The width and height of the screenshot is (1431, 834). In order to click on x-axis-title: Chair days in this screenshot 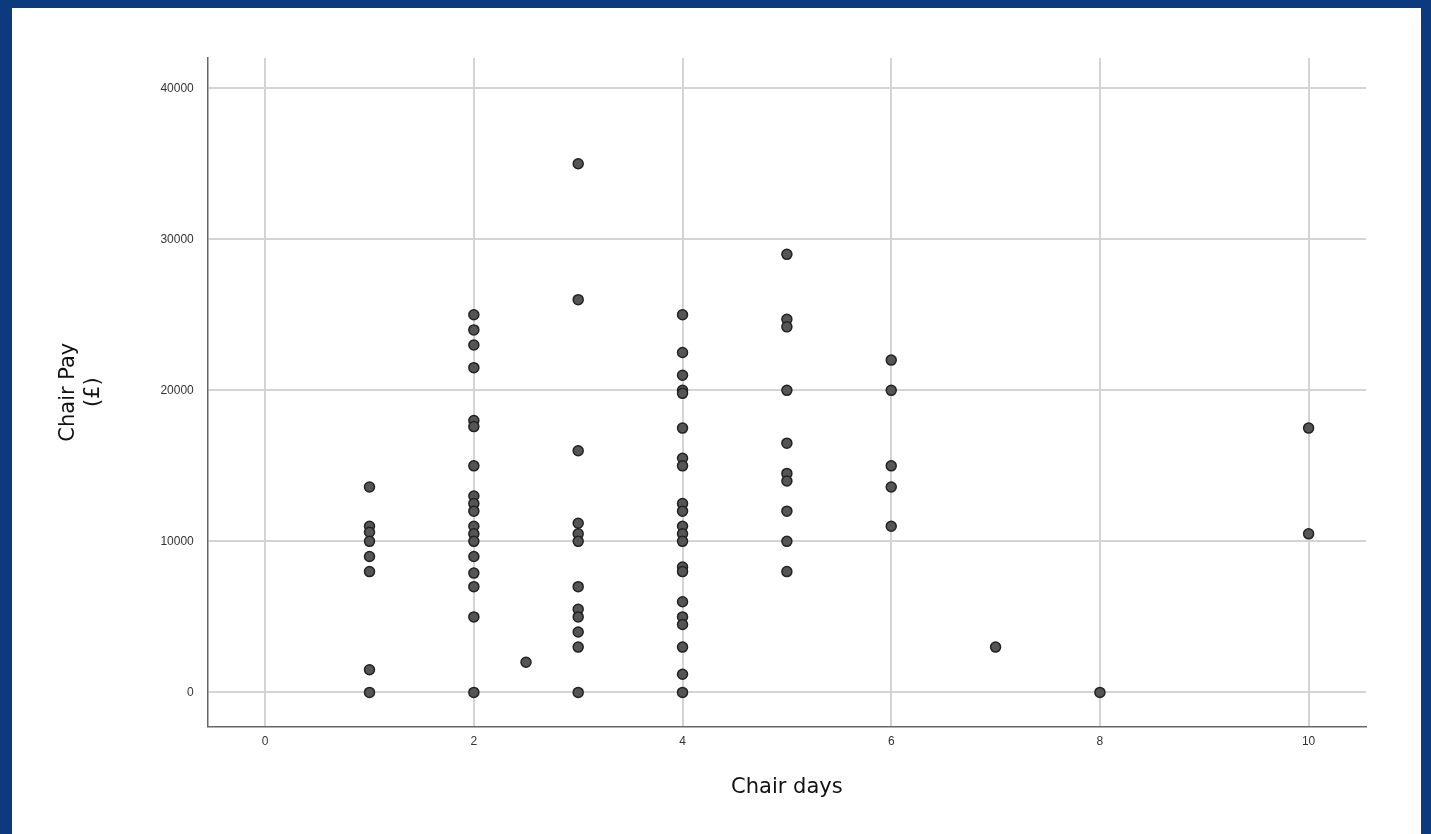, I will do `click(787, 785)`.